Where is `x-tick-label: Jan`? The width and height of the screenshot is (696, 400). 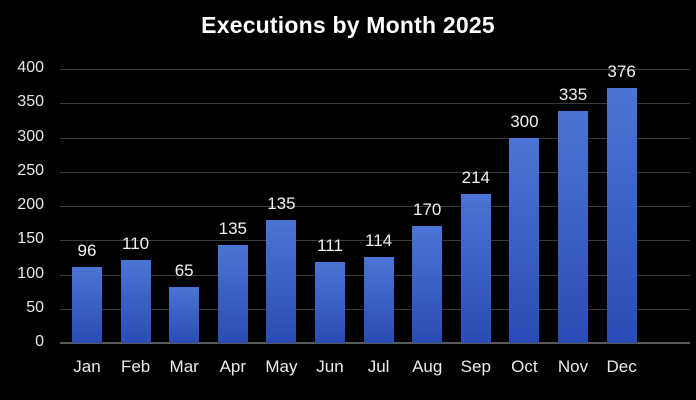 x-tick-label: Jan is located at coordinates (87, 366).